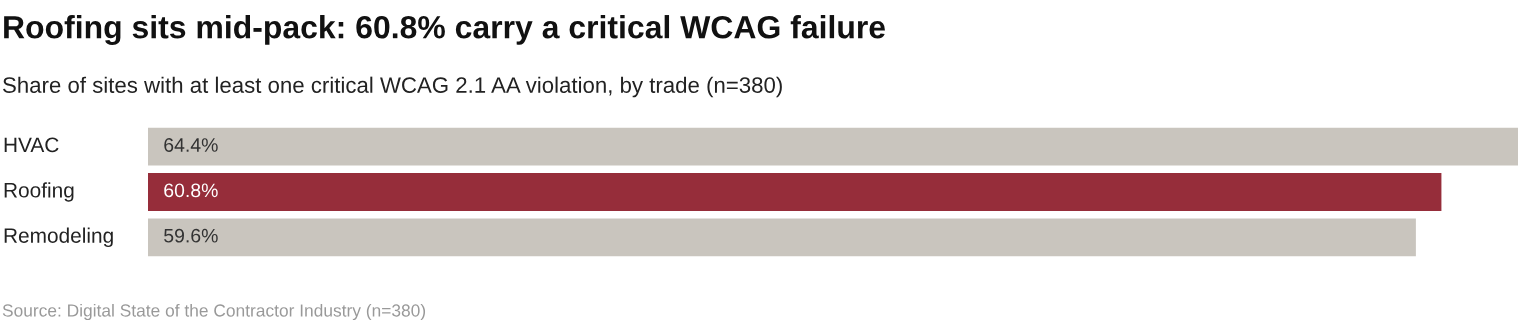 This screenshot has width=1520, height=326. I want to click on y-tick-label: Roofing, so click(39, 192).